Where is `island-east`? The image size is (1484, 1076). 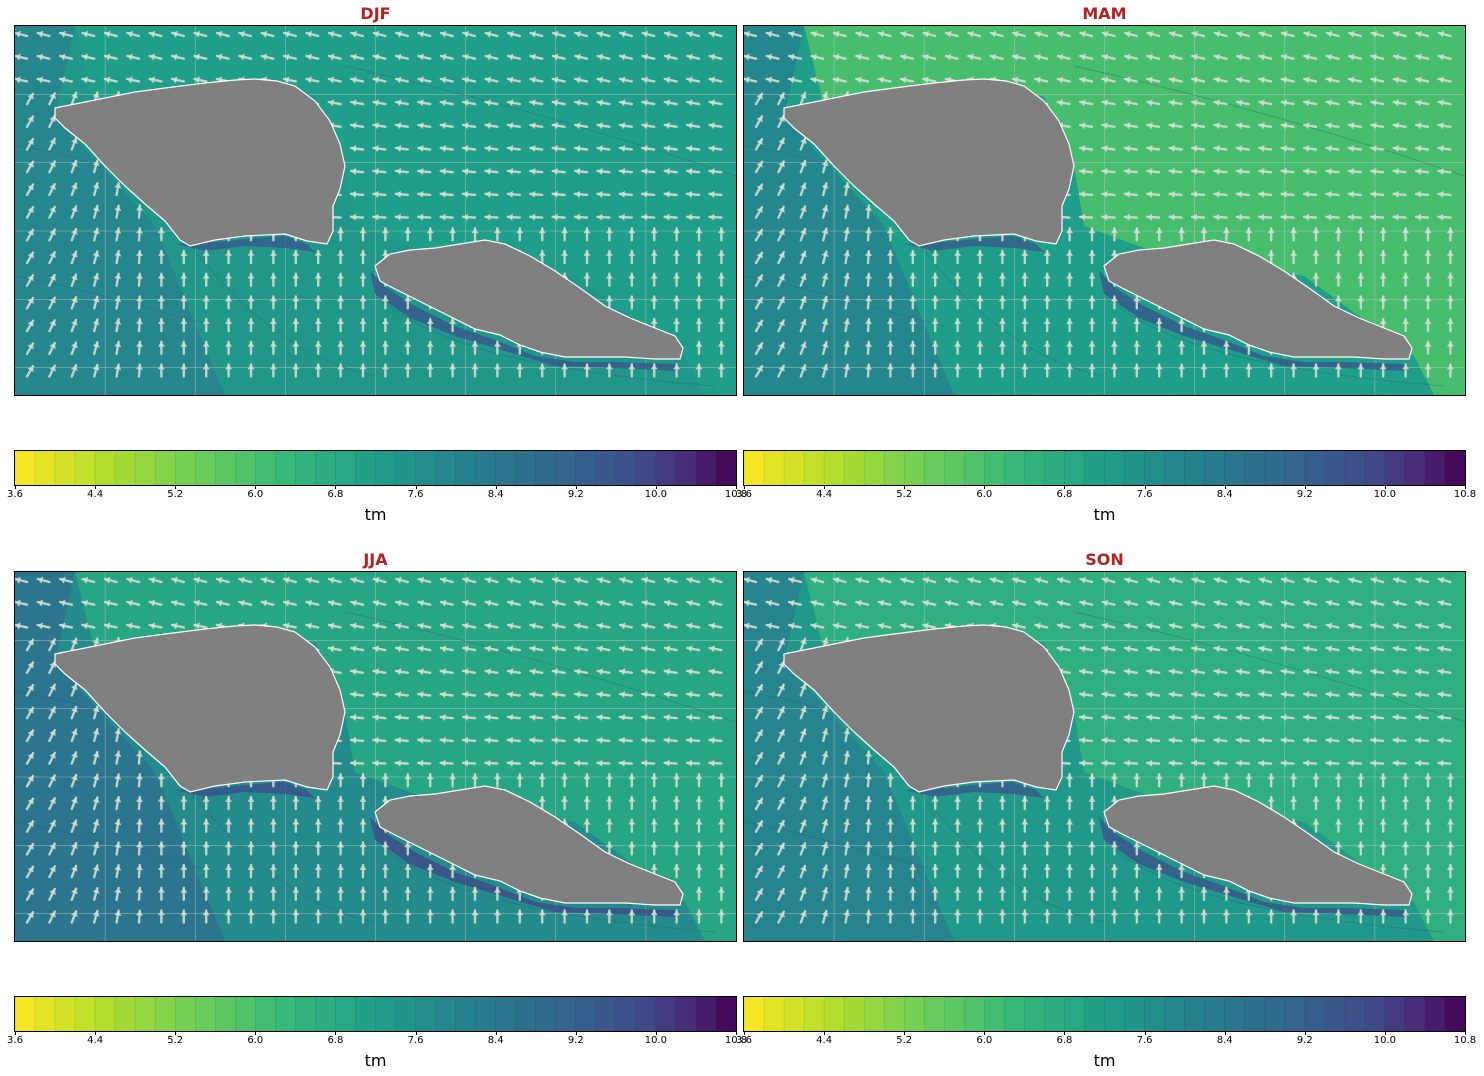 island-east is located at coordinates (529, 299).